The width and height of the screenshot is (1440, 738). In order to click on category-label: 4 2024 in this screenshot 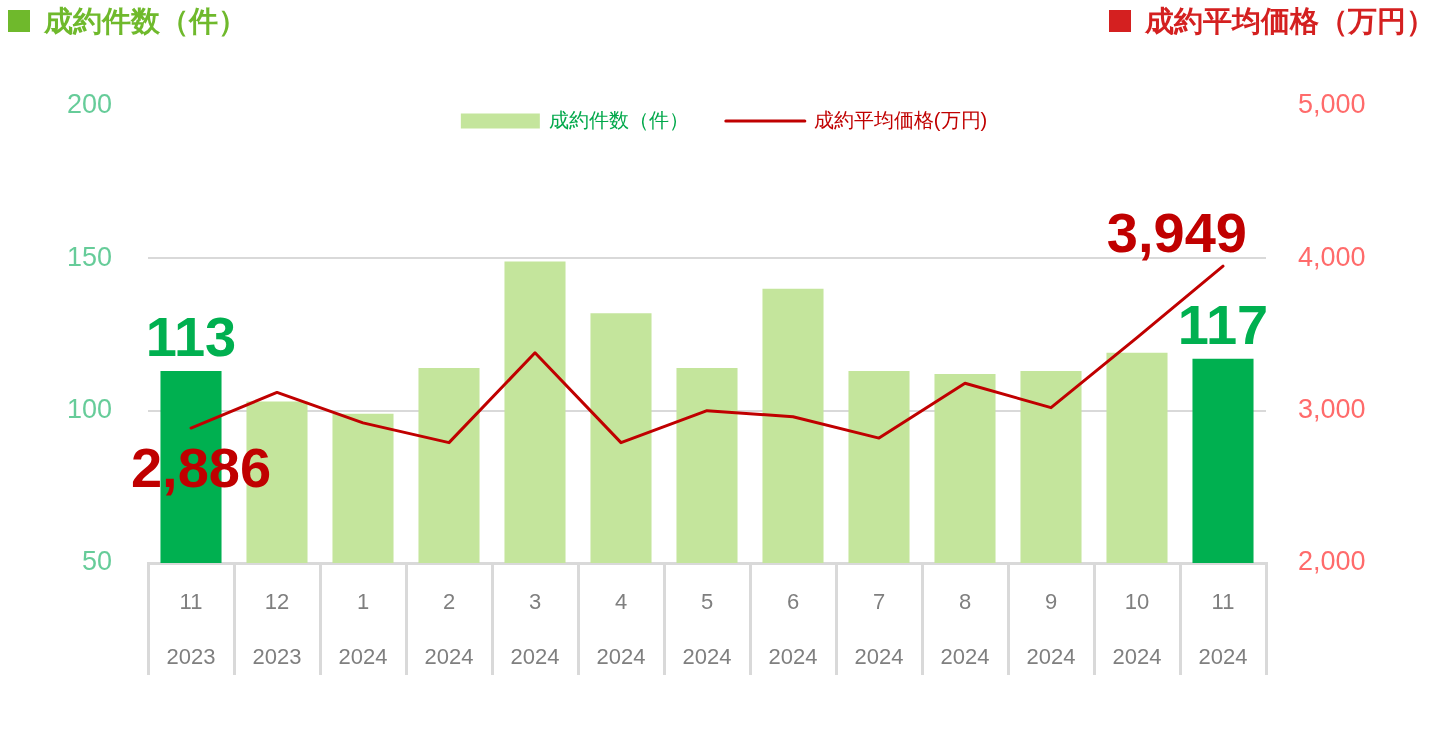, I will do `click(621, 628)`.